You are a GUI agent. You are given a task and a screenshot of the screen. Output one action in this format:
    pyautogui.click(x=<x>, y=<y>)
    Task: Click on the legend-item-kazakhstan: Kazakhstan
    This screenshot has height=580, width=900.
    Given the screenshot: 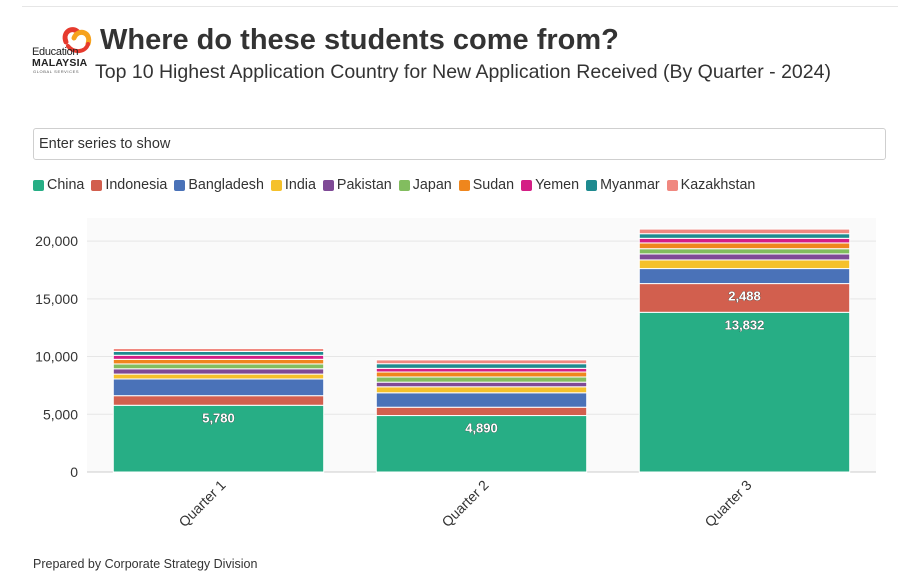 What is the action you would take?
    pyautogui.click(x=711, y=185)
    